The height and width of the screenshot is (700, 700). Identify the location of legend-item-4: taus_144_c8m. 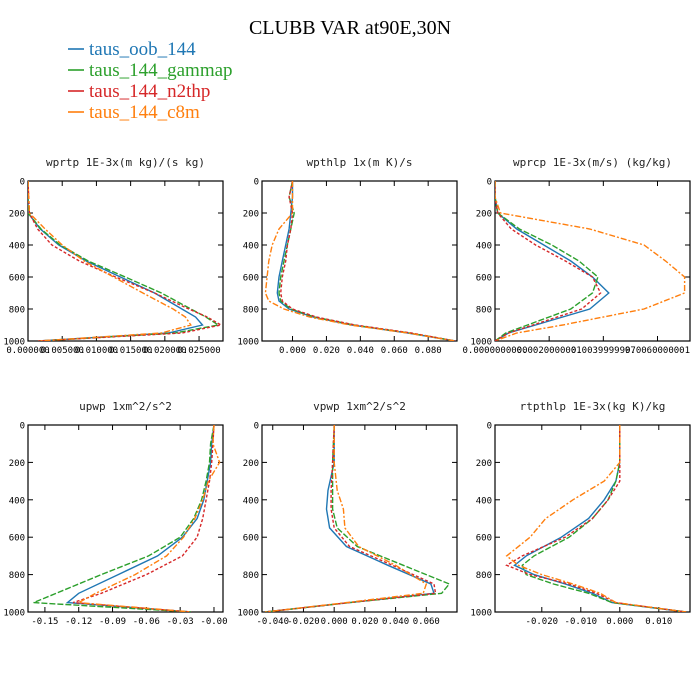
(134, 112).